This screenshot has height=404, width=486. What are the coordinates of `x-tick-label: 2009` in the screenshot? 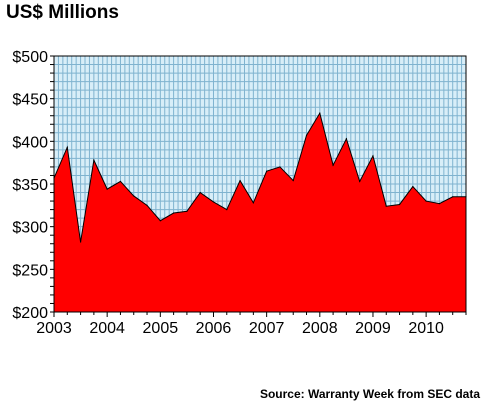 It's located at (373, 328).